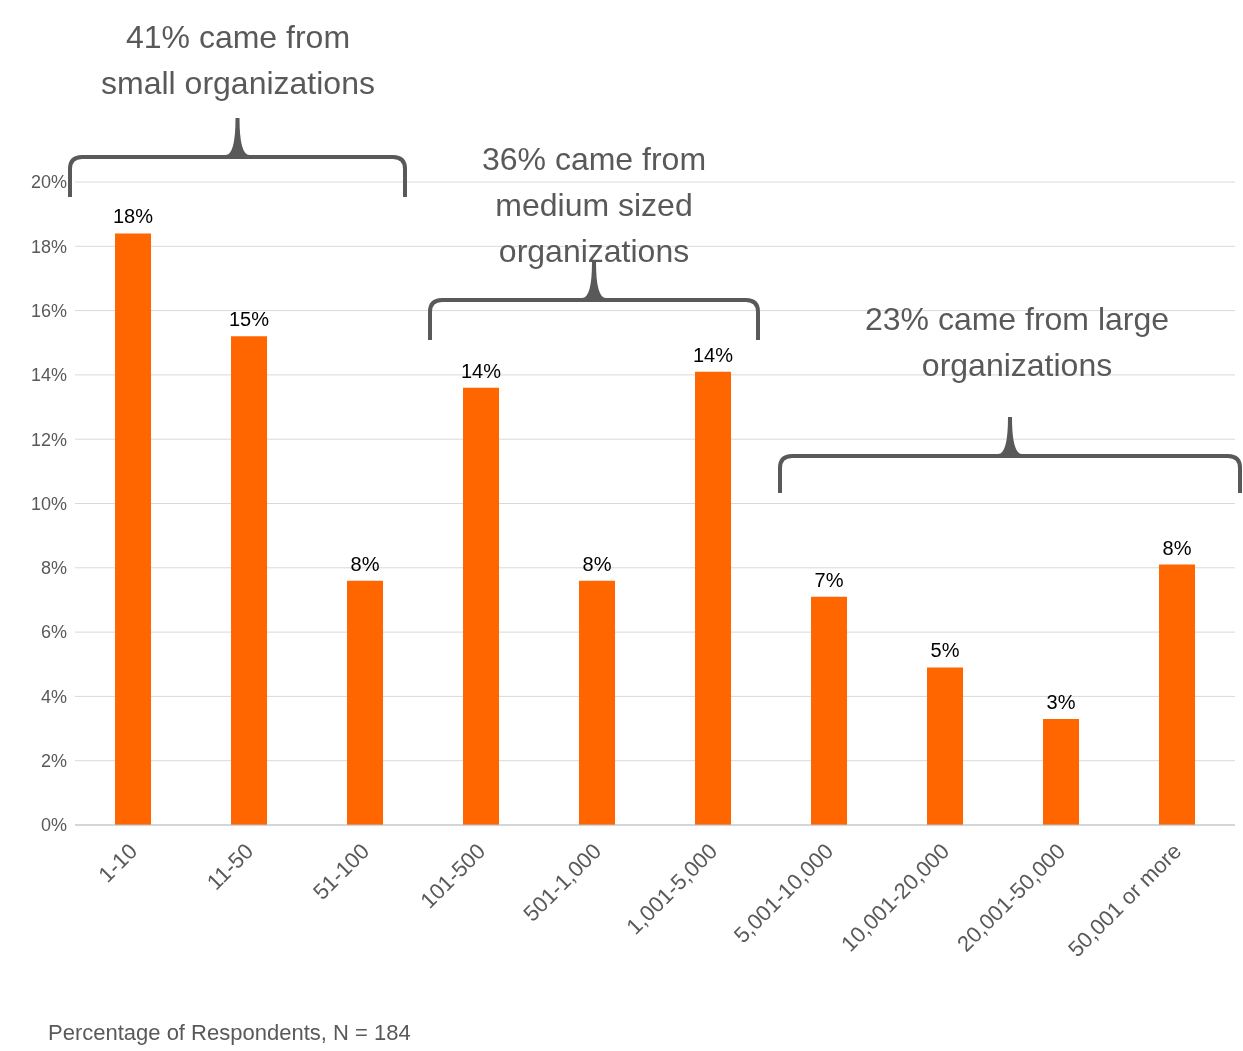 The width and height of the screenshot is (1243, 1051). What do you see at coordinates (48, 375) in the screenshot?
I see `y-tick-label: 14%` at bounding box center [48, 375].